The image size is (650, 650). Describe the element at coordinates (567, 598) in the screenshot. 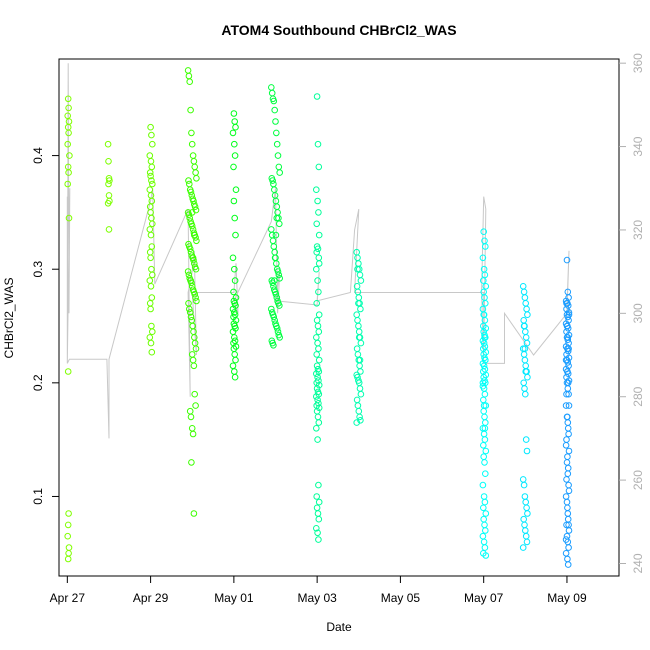

I see `x-tick-label: May 09` at that location.